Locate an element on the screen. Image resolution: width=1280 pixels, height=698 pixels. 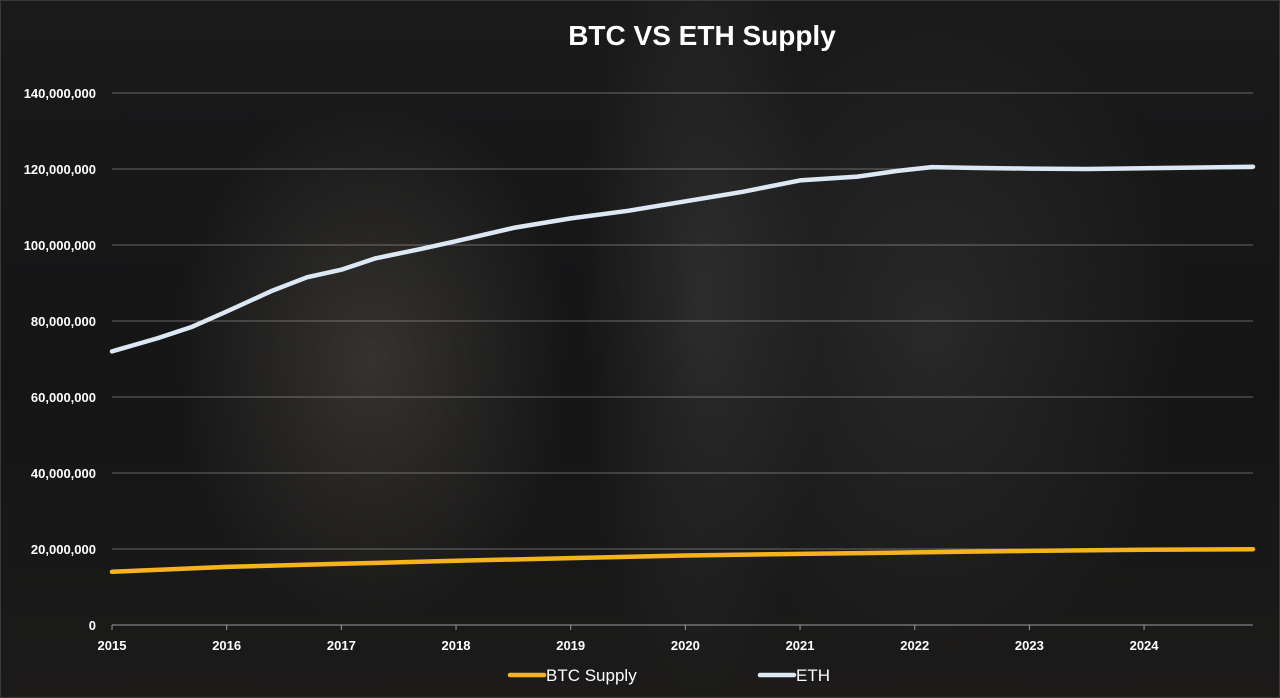
y-tick-label: 80,000,000 is located at coordinates (63, 321).